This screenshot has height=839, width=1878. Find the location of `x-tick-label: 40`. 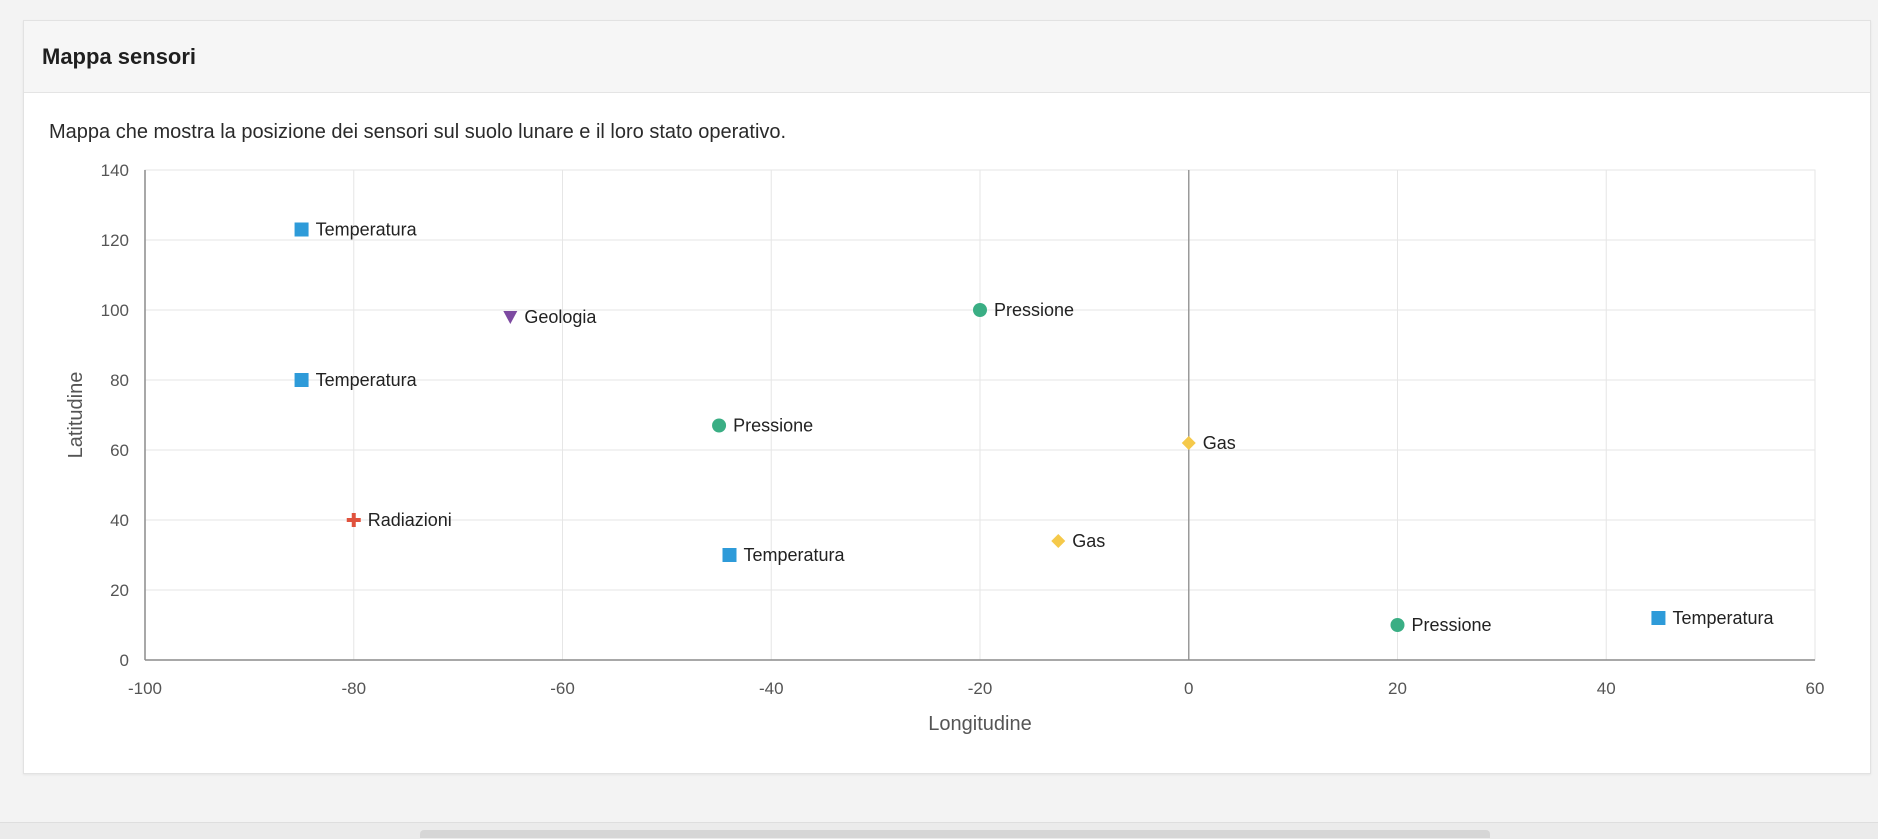

x-tick-label: 40 is located at coordinates (1606, 688).